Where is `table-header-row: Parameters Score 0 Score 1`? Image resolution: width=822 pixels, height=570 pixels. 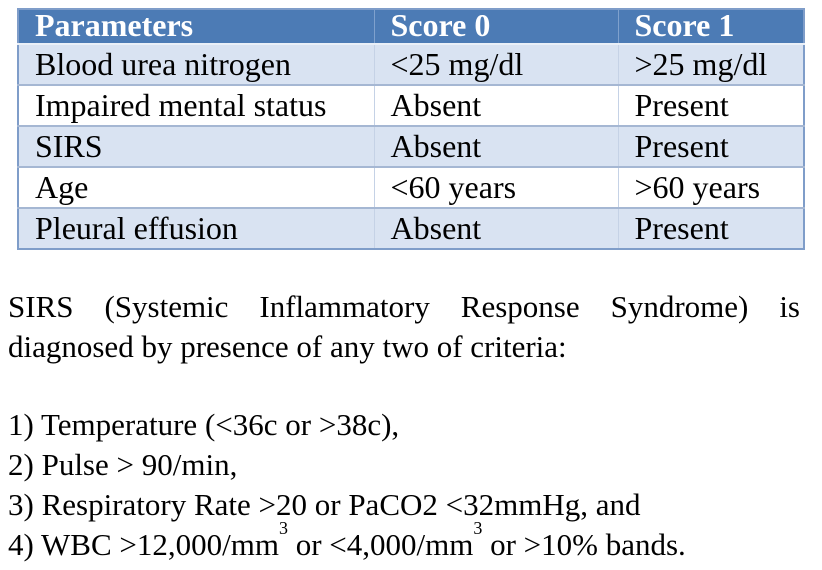 table-header-row: Parameters Score 0 Score 1 is located at coordinates (411, 27).